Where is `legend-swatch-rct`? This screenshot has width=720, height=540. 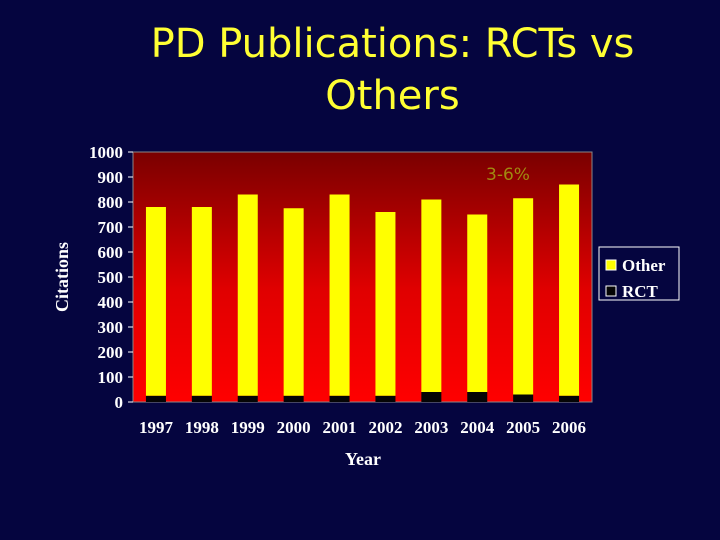 legend-swatch-rct is located at coordinates (611, 291).